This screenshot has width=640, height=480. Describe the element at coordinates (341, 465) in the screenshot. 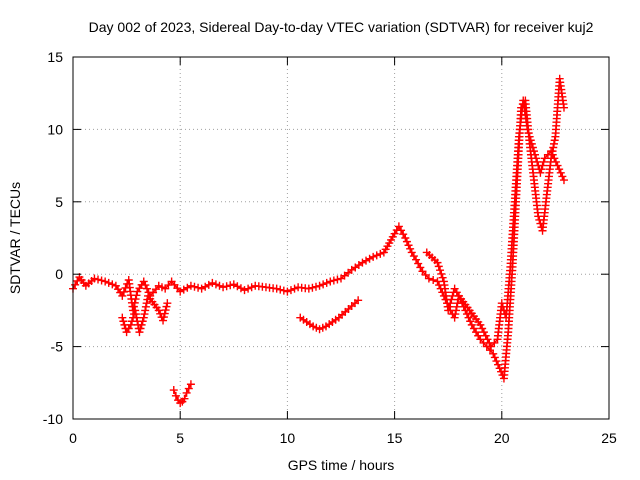

I see `x-axis-label: GPS time / hours` at that location.